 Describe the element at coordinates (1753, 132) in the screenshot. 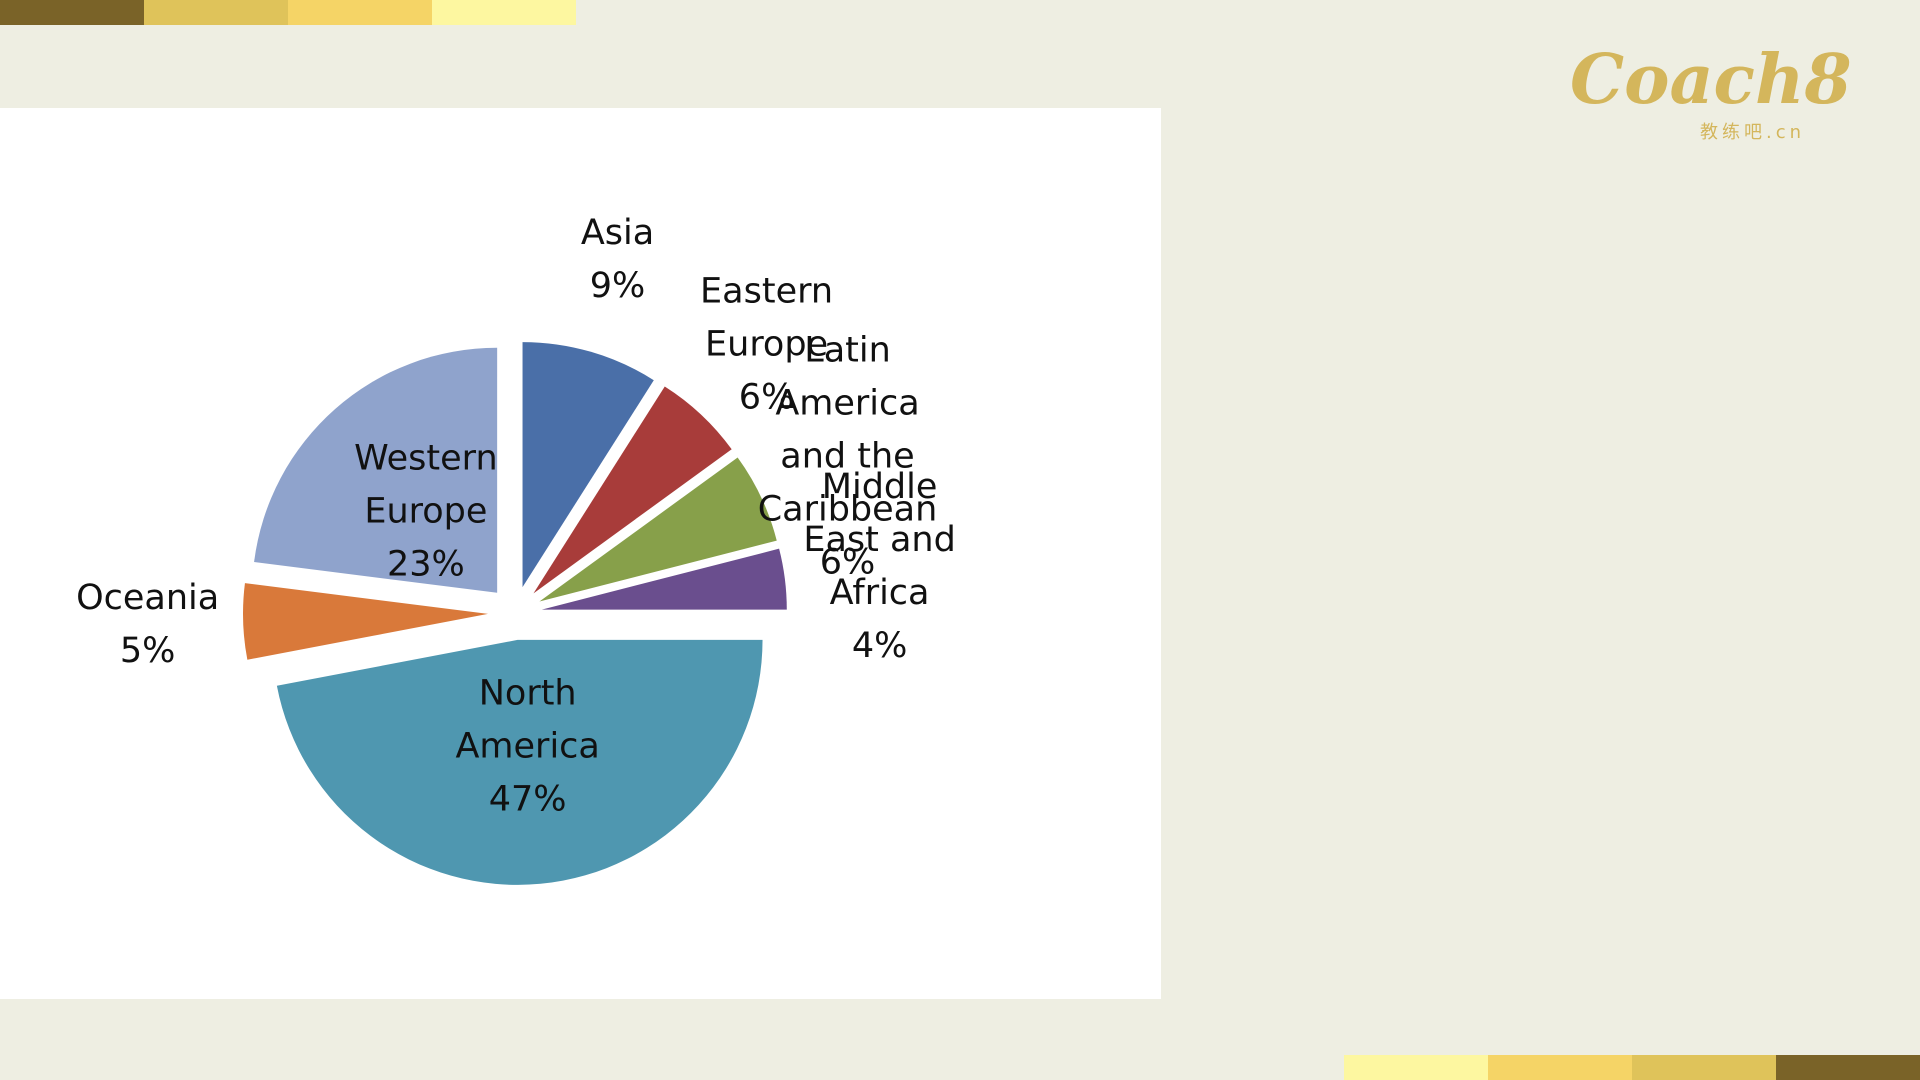

I see `logo-subtext: 教练吧.cn` at that location.